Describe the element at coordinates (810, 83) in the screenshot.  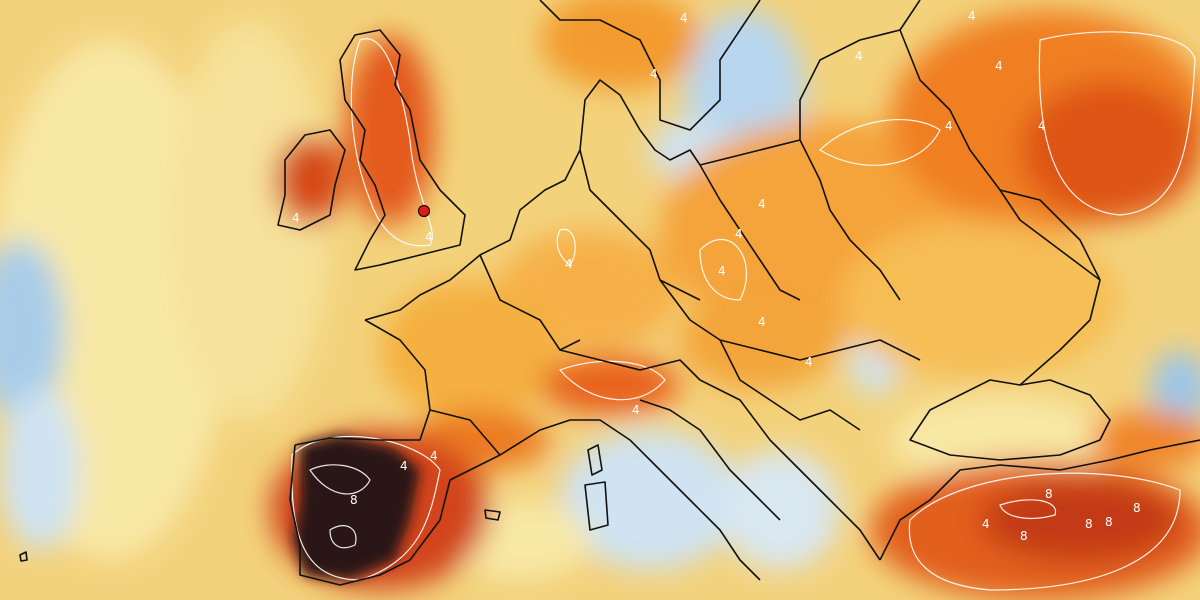
I see `baltic-east-coast` at that location.